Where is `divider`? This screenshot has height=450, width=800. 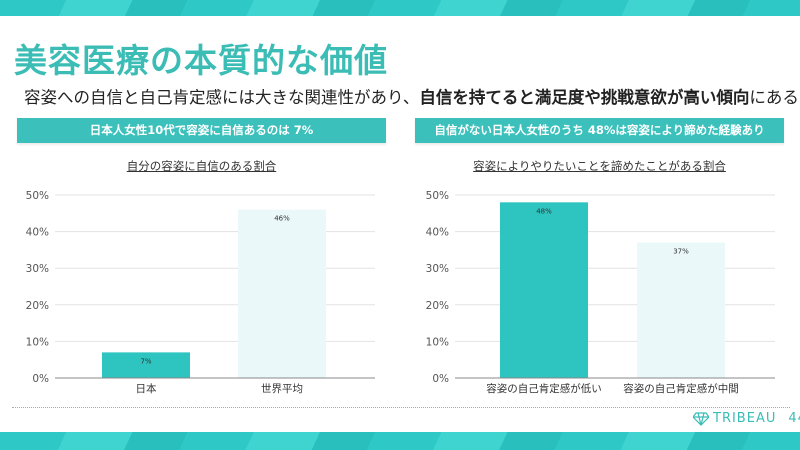
divider is located at coordinates (401, 407).